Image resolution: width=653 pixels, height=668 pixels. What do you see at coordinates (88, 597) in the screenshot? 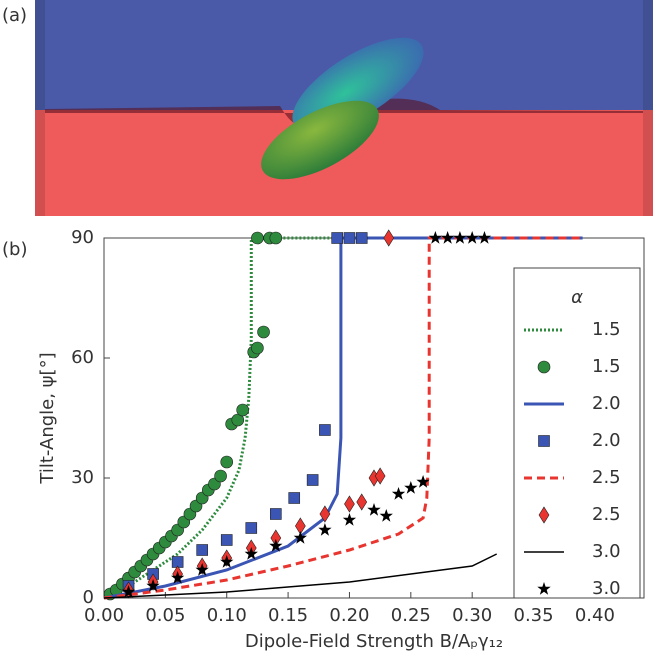
I see `y-tick-label: 0` at bounding box center [88, 597].